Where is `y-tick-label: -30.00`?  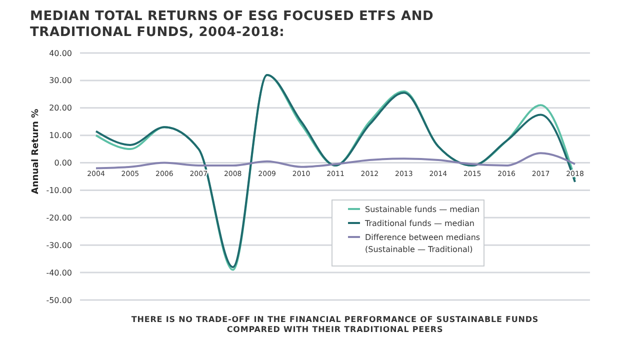 y-tick-label: -30.00 is located at coordinates (59, 245).